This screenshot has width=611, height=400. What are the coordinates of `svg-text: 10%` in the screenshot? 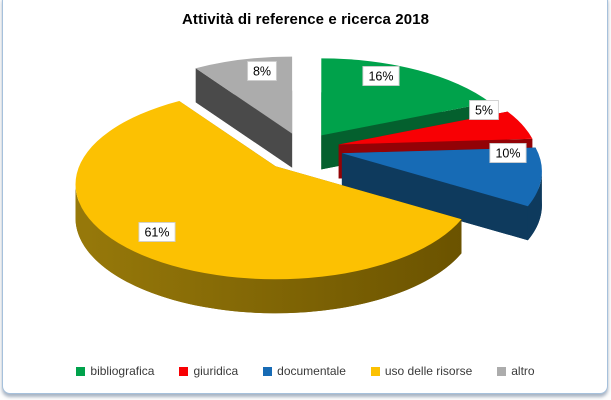 It's located at (507, 154).